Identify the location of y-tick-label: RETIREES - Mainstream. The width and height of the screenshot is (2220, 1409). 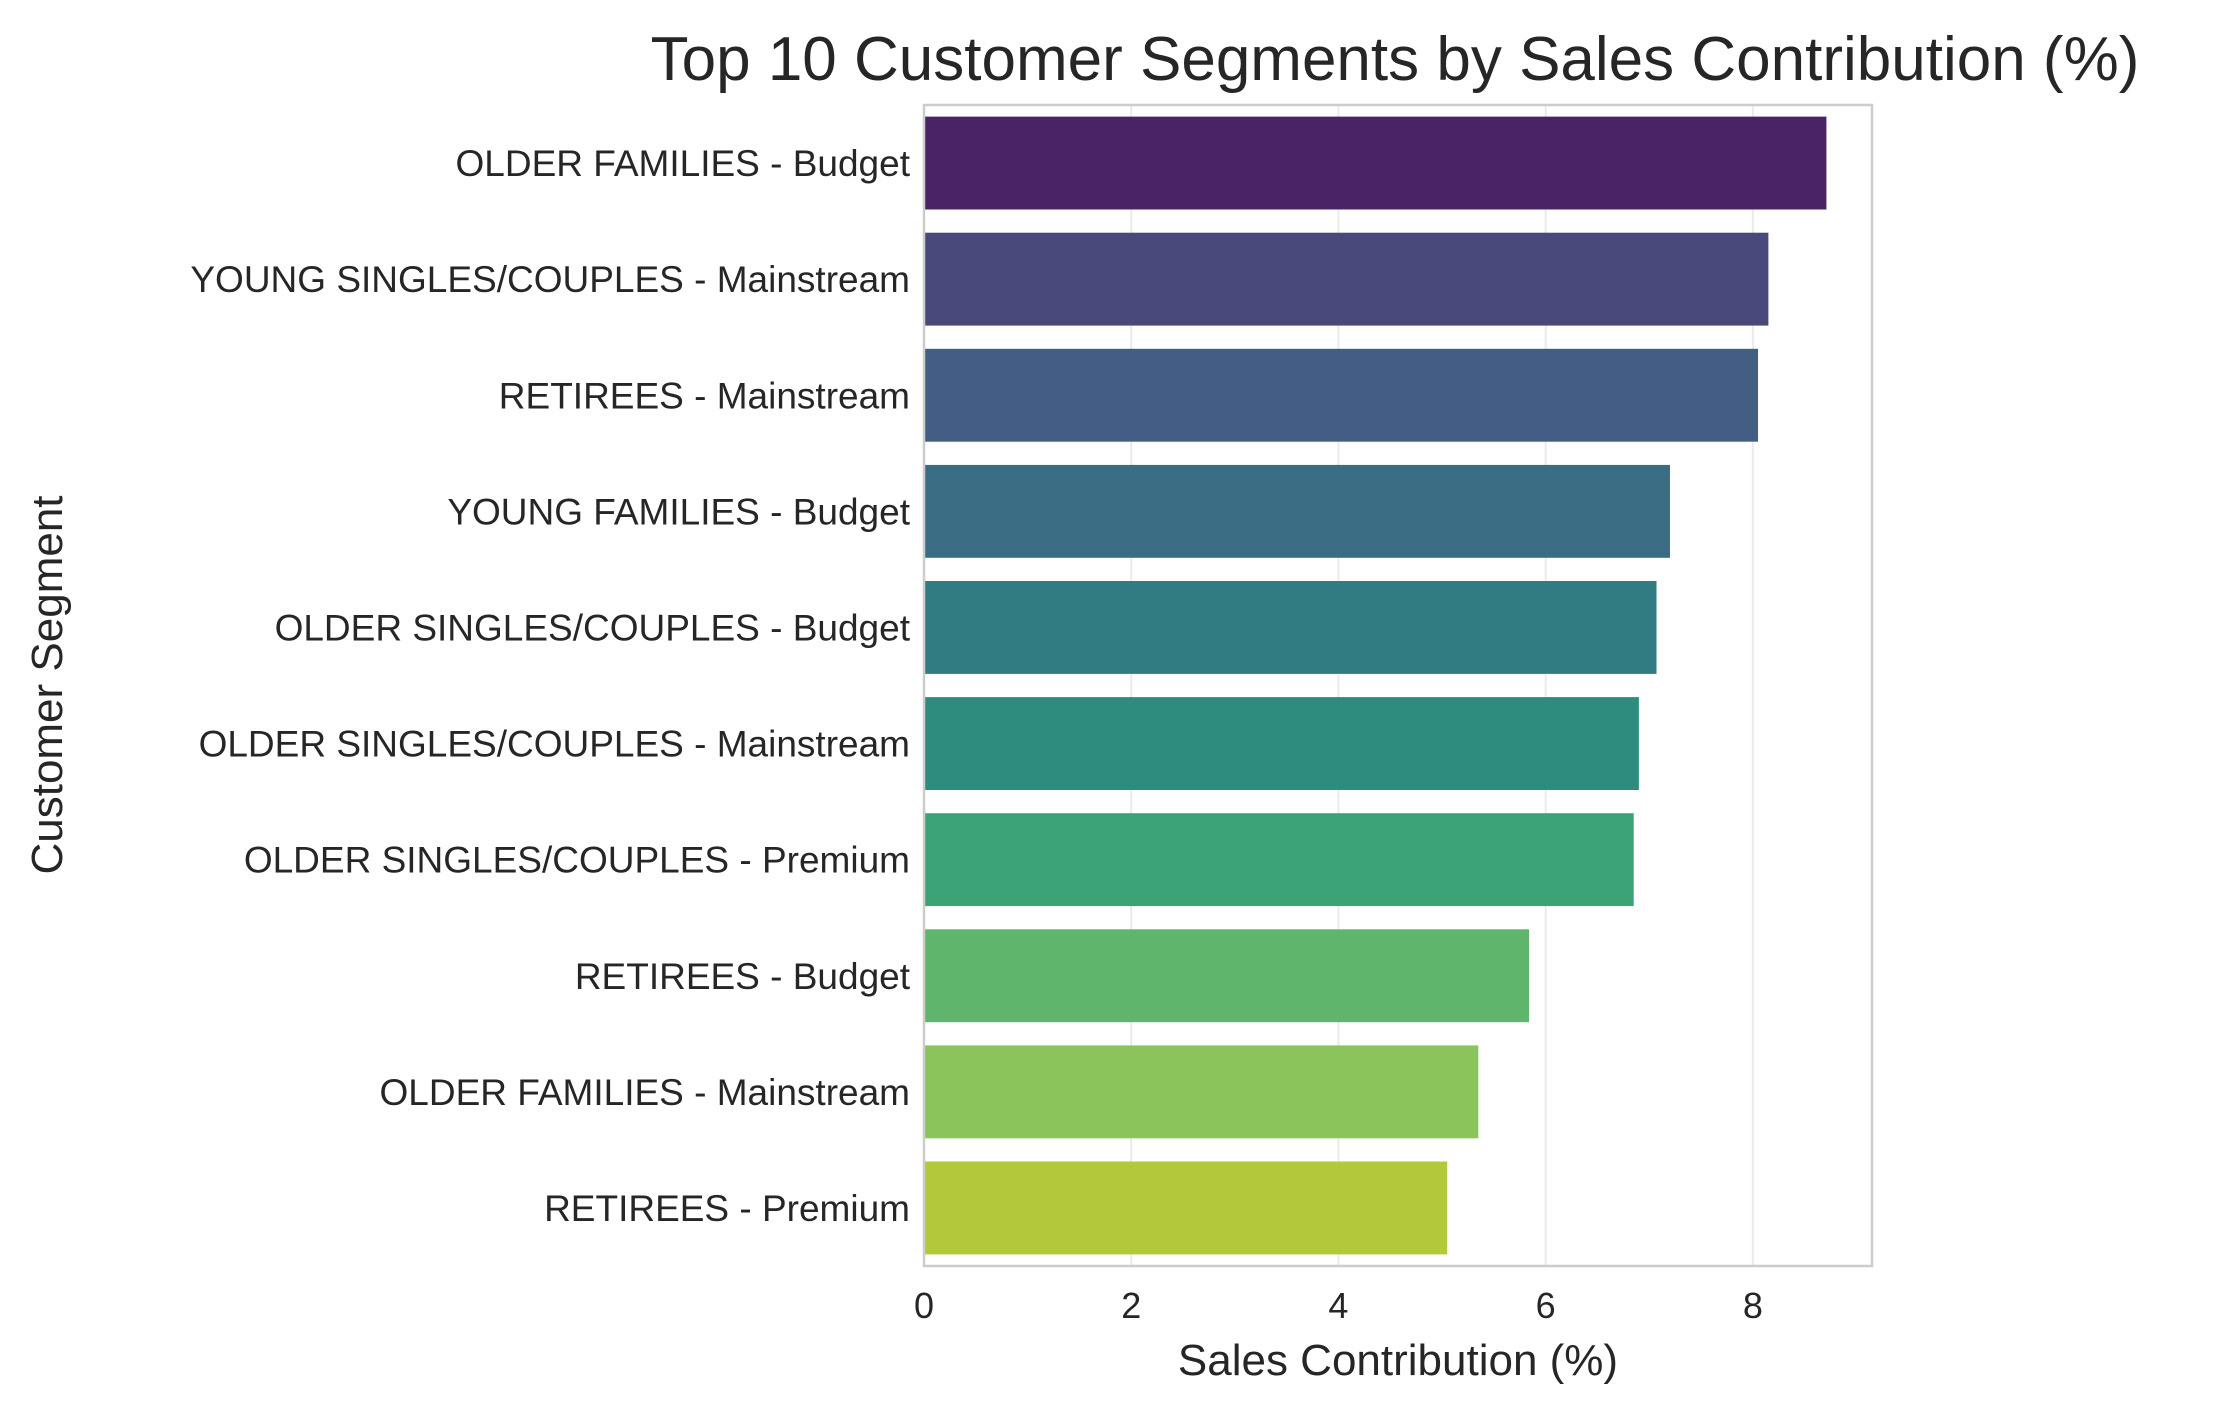
(704, 395).